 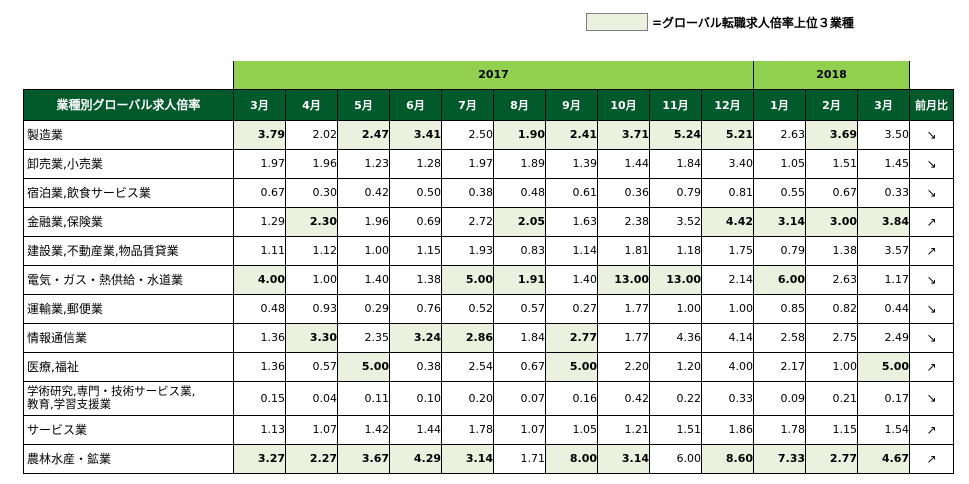 What do you see at coordinates (623, 221) in the screenshot?
I see `value-cell: 2.38` at bounding box center [623, 221].